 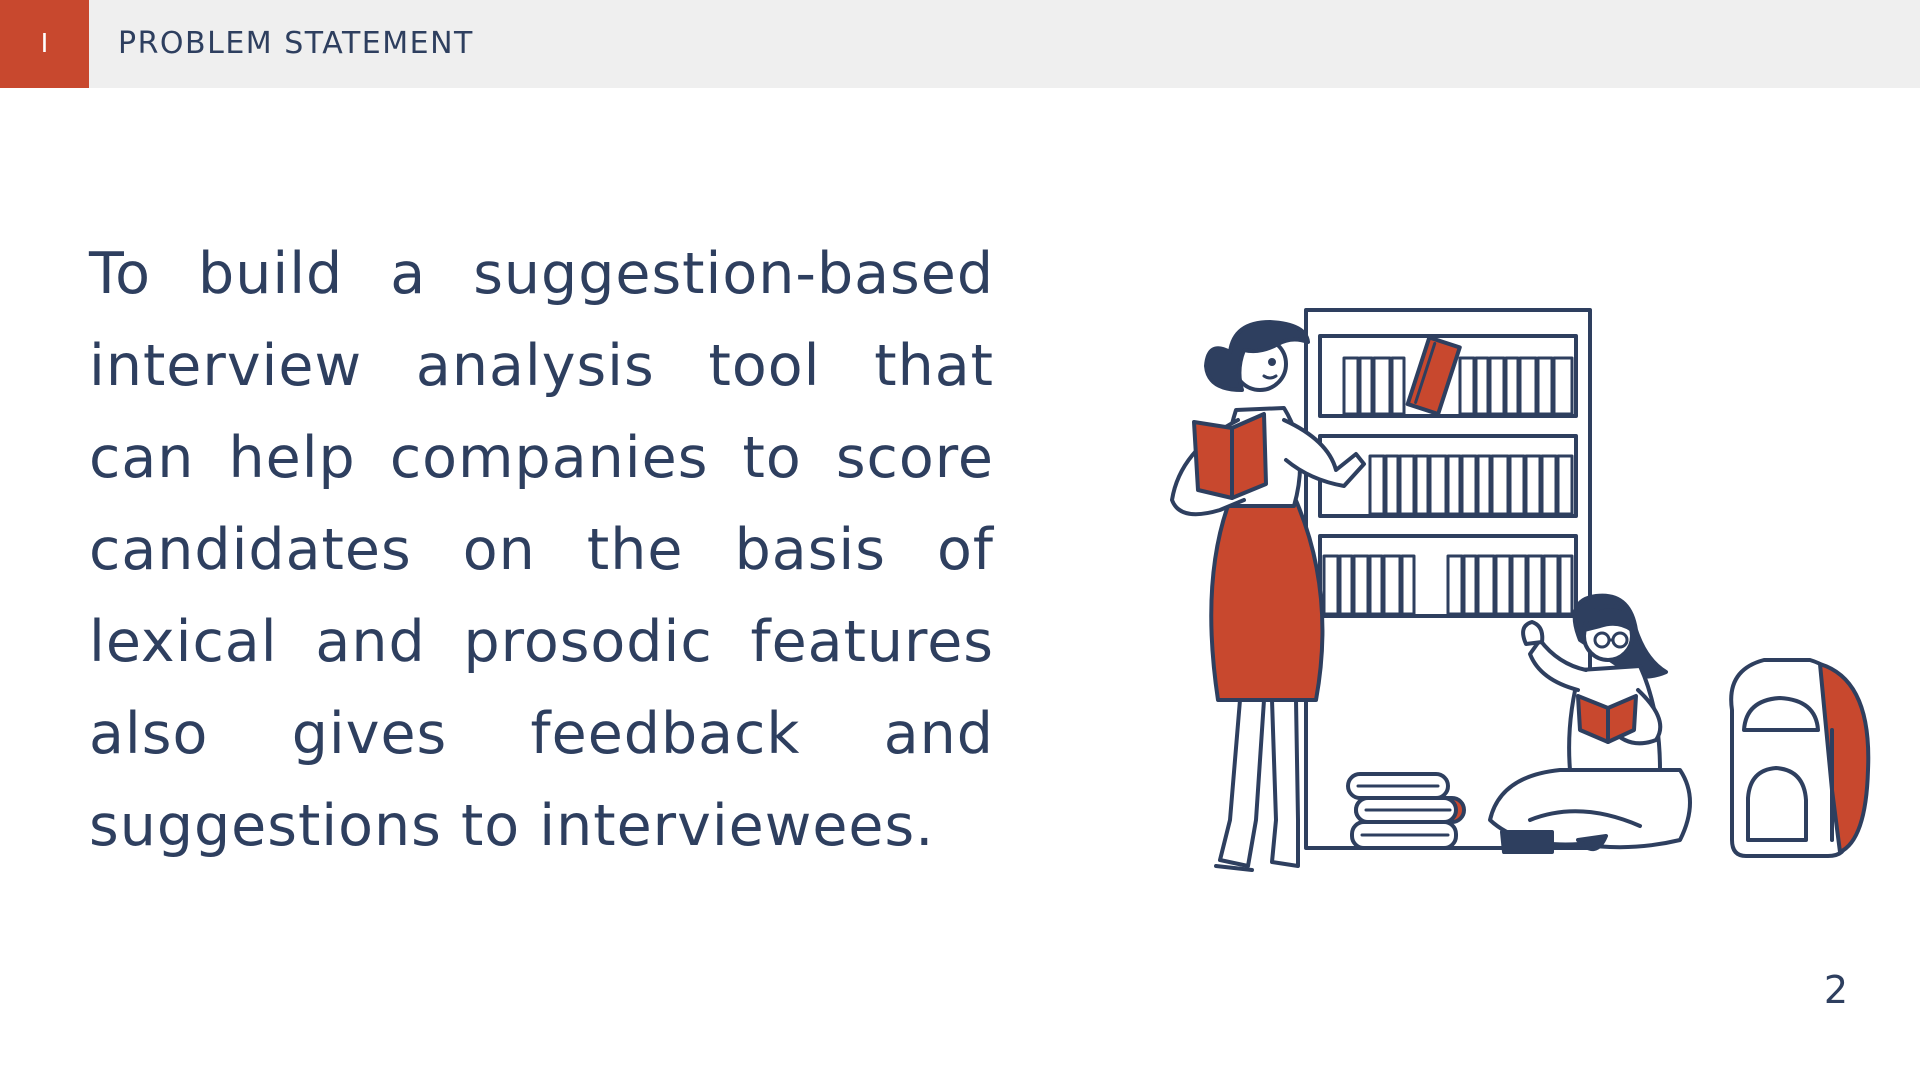 I want to click on backpack-icon, so click(x=1800, y=758).